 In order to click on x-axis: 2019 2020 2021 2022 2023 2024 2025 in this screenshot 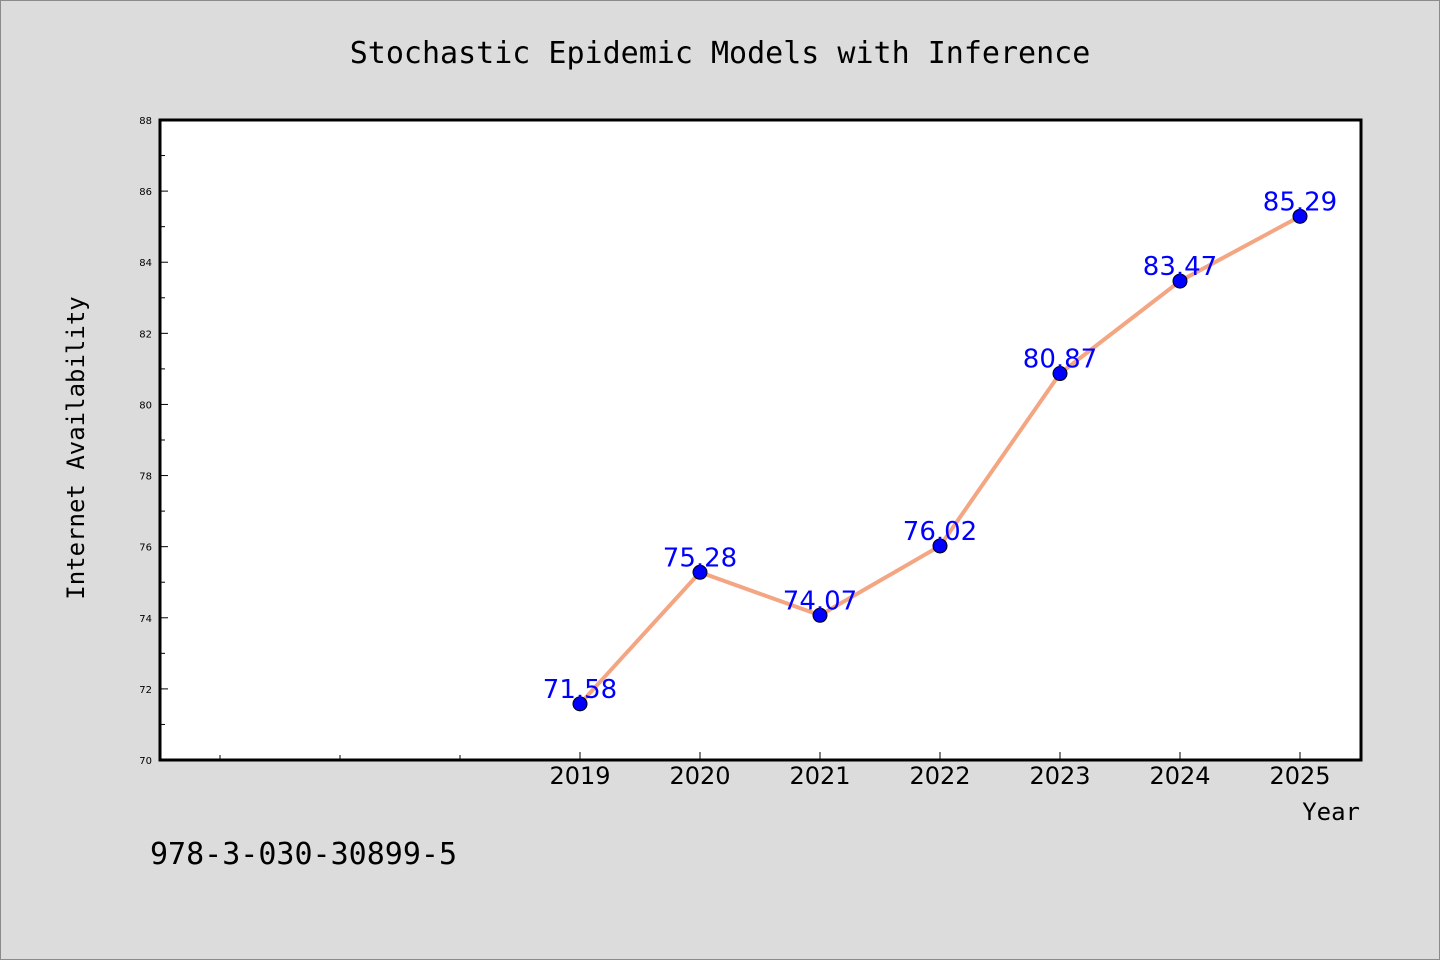, I will do `click(775, 771)`.